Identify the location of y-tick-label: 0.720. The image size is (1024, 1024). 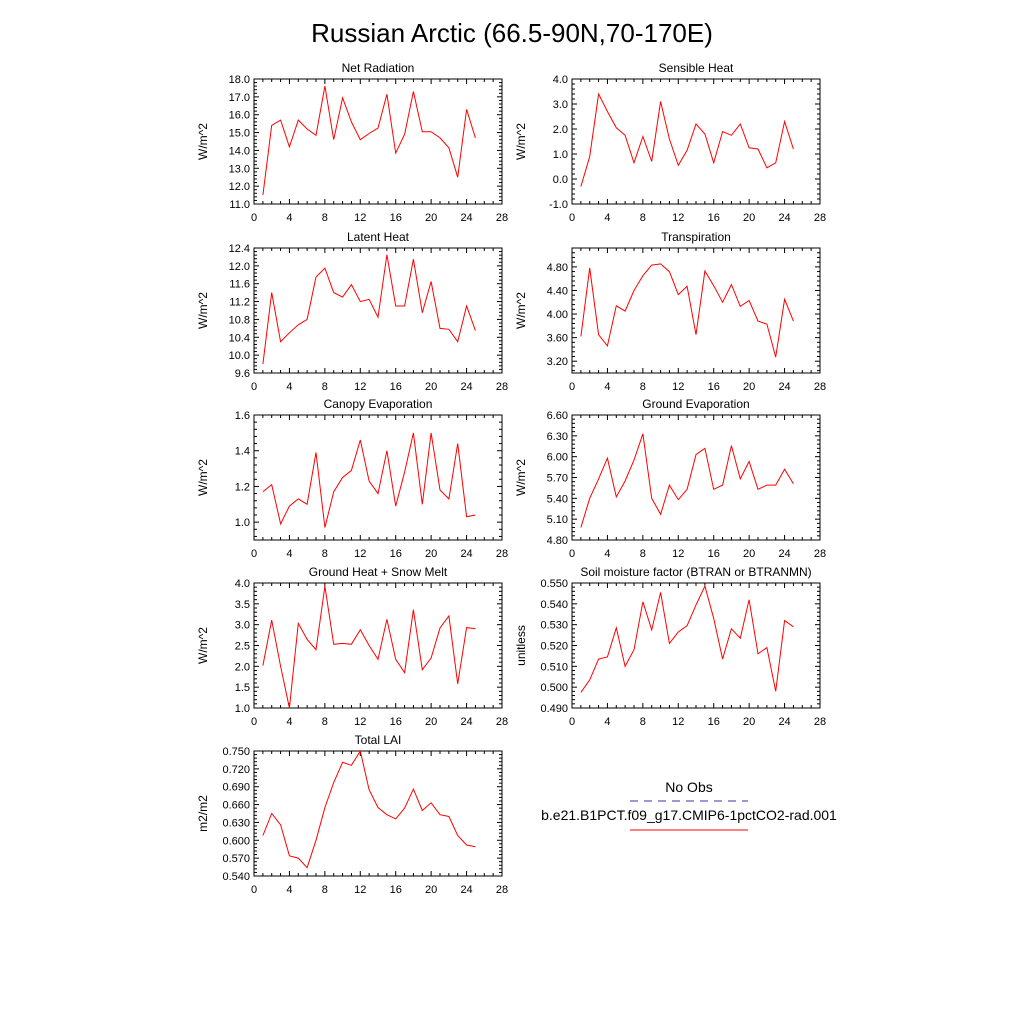
(236, 770).